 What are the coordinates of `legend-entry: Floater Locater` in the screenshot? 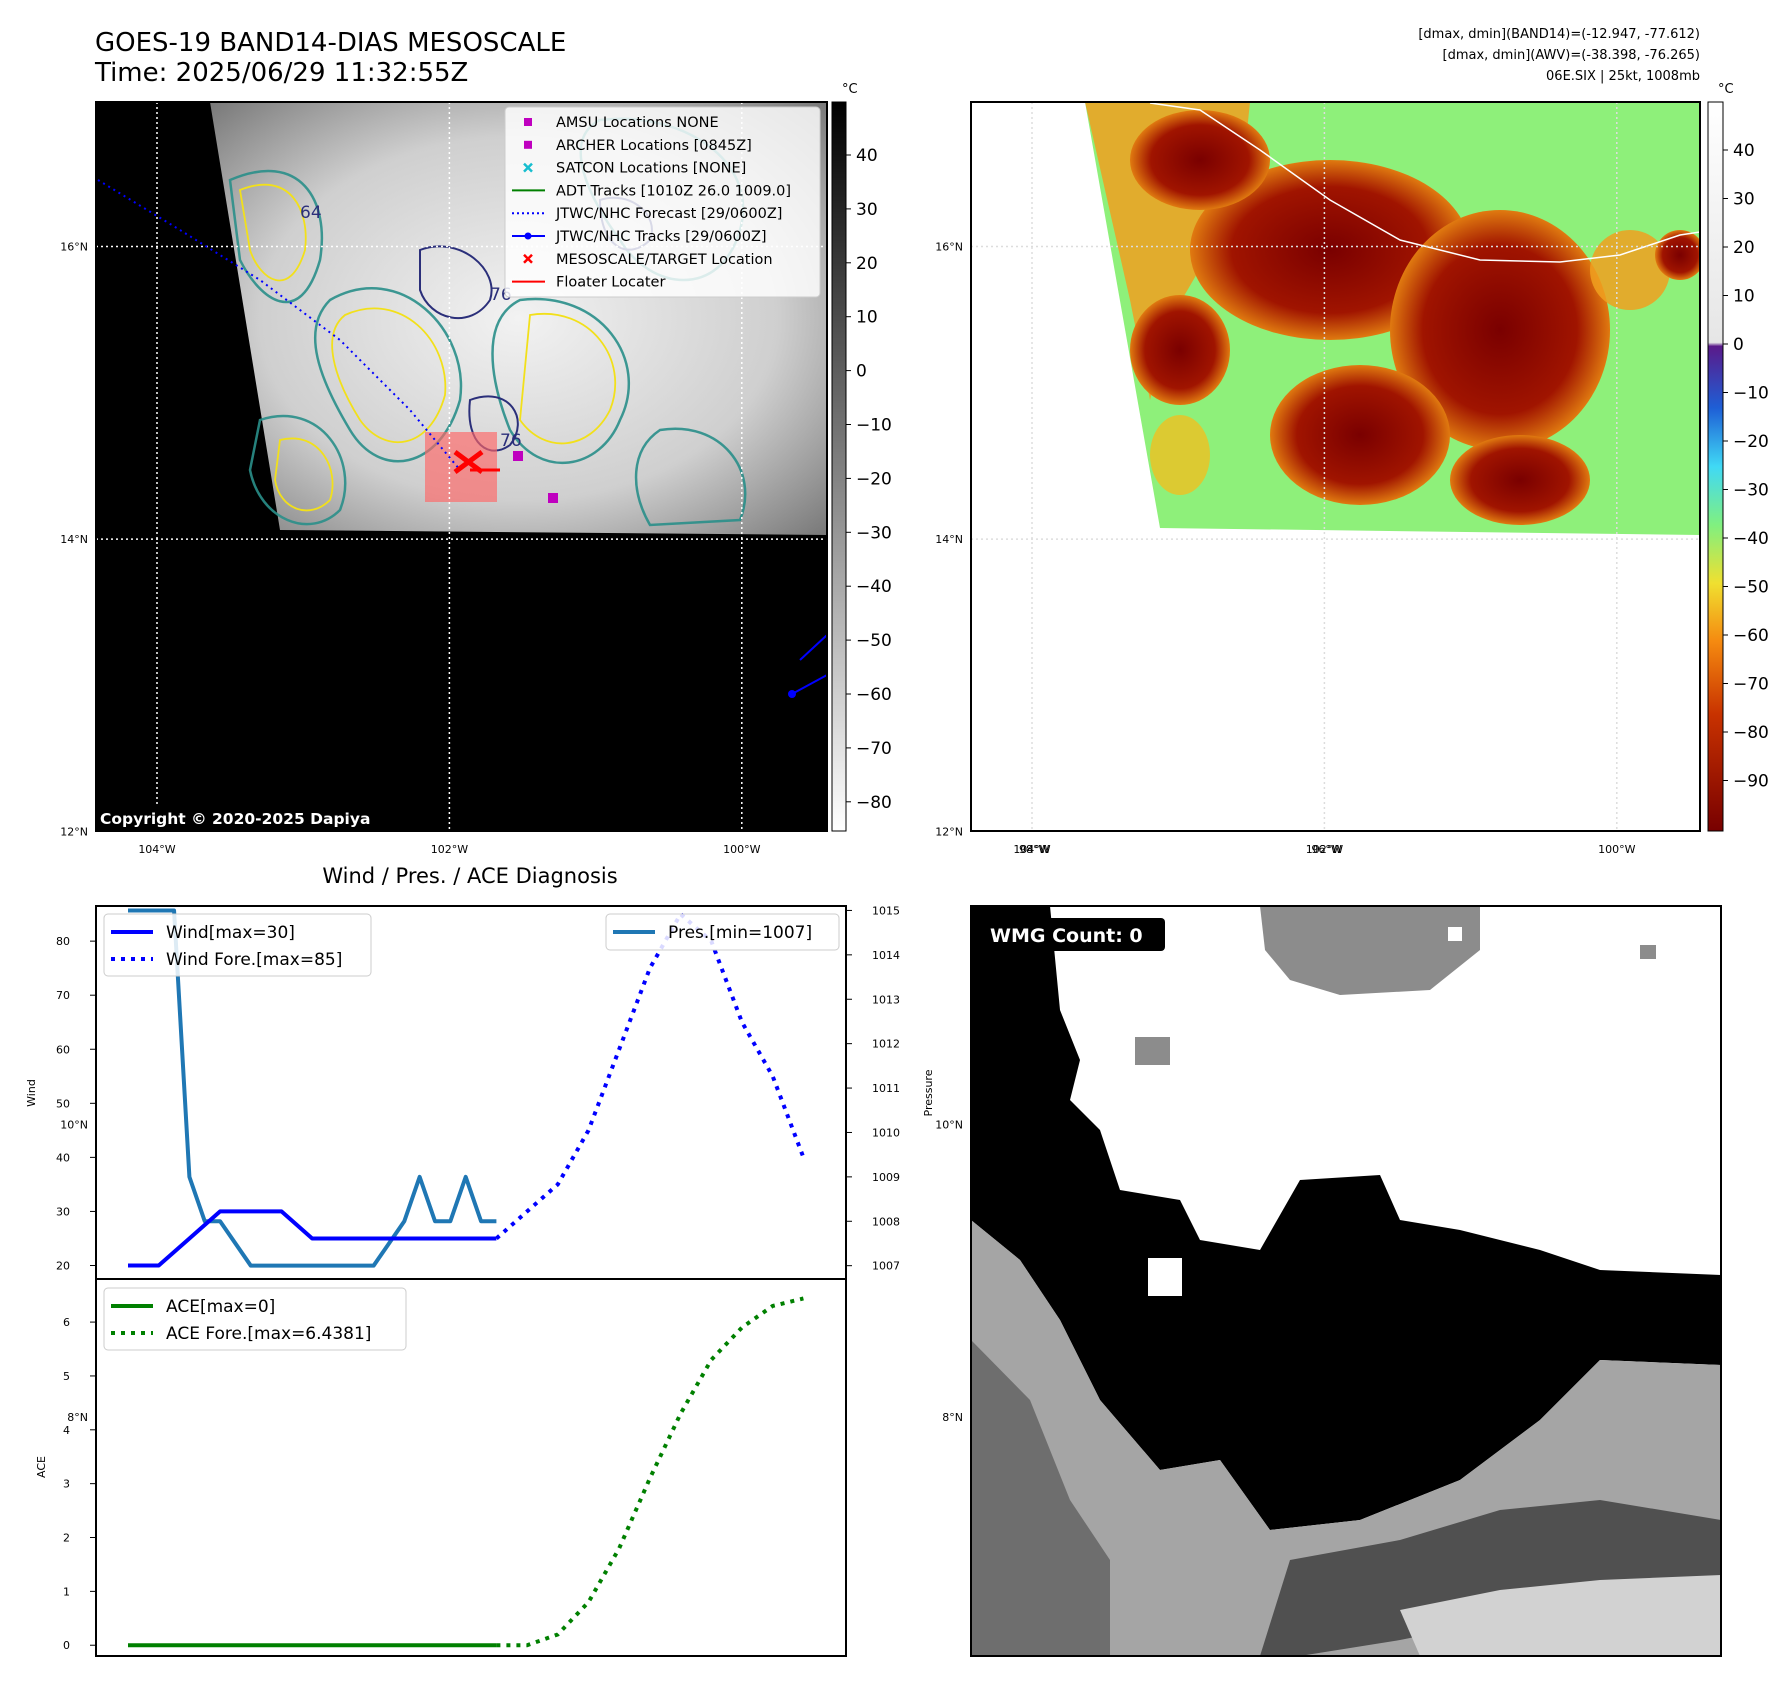 It's located at (588, 283).